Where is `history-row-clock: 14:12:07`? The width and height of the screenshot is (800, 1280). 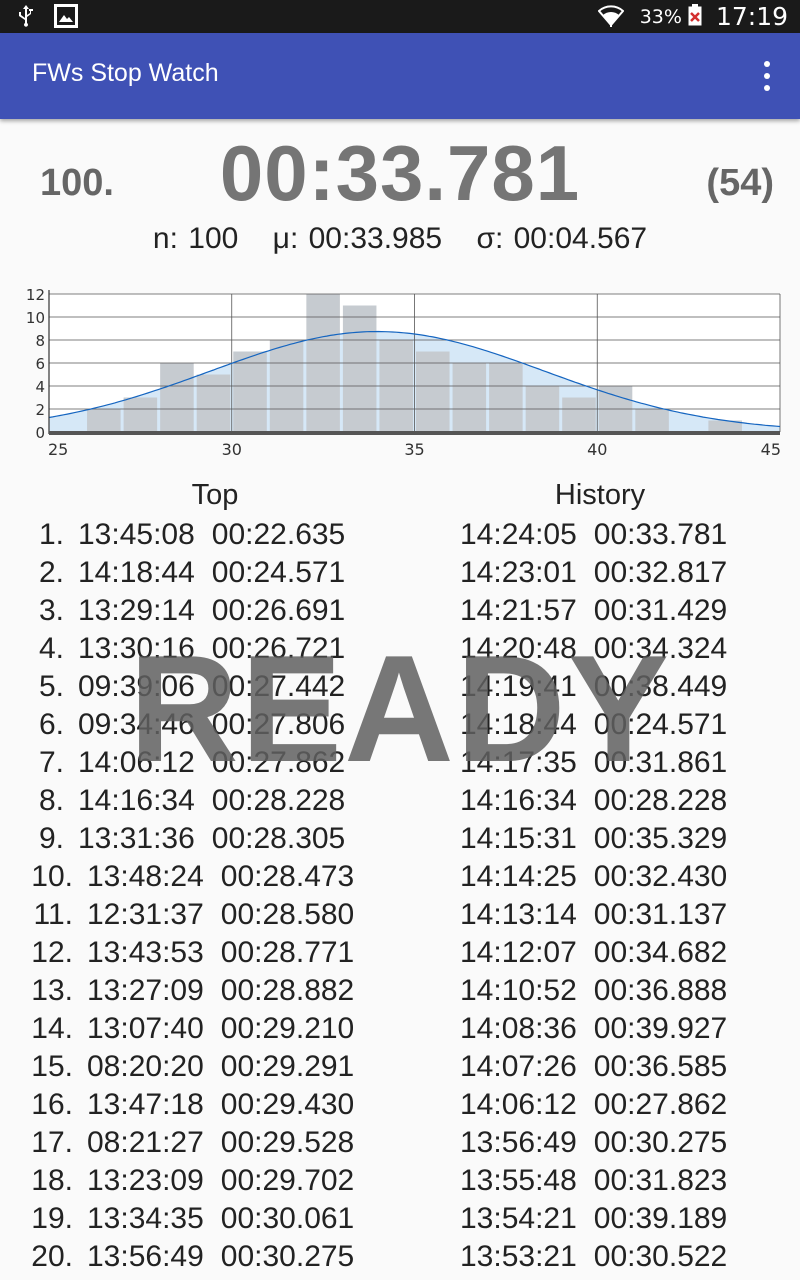
history-row-clock: 14:12:07 is located at coordinates (518, 952).